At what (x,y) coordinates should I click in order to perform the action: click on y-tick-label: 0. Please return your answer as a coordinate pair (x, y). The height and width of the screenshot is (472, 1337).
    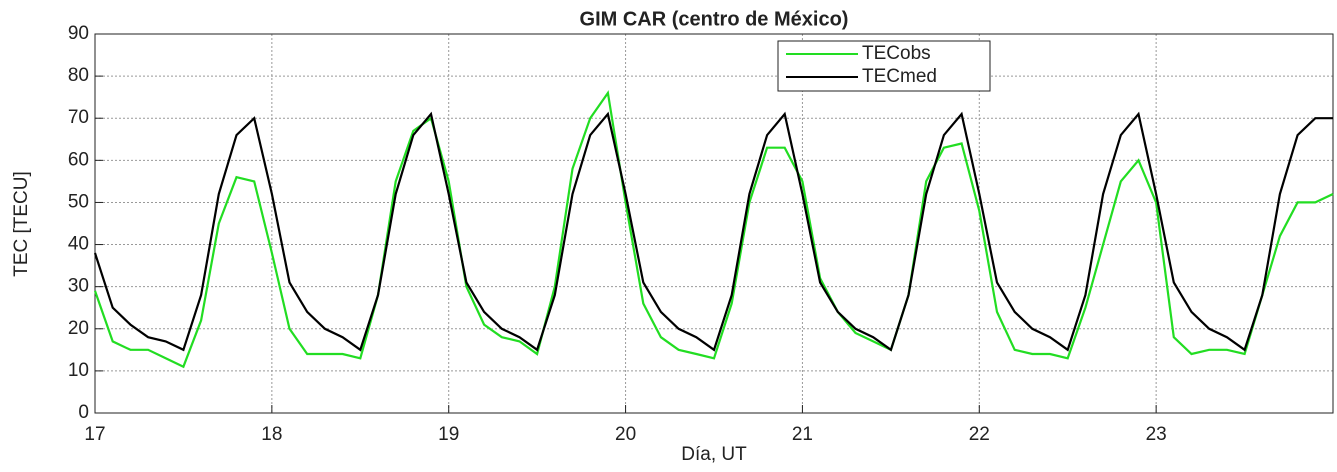
    Looking at the image, I should click on (83, 412).